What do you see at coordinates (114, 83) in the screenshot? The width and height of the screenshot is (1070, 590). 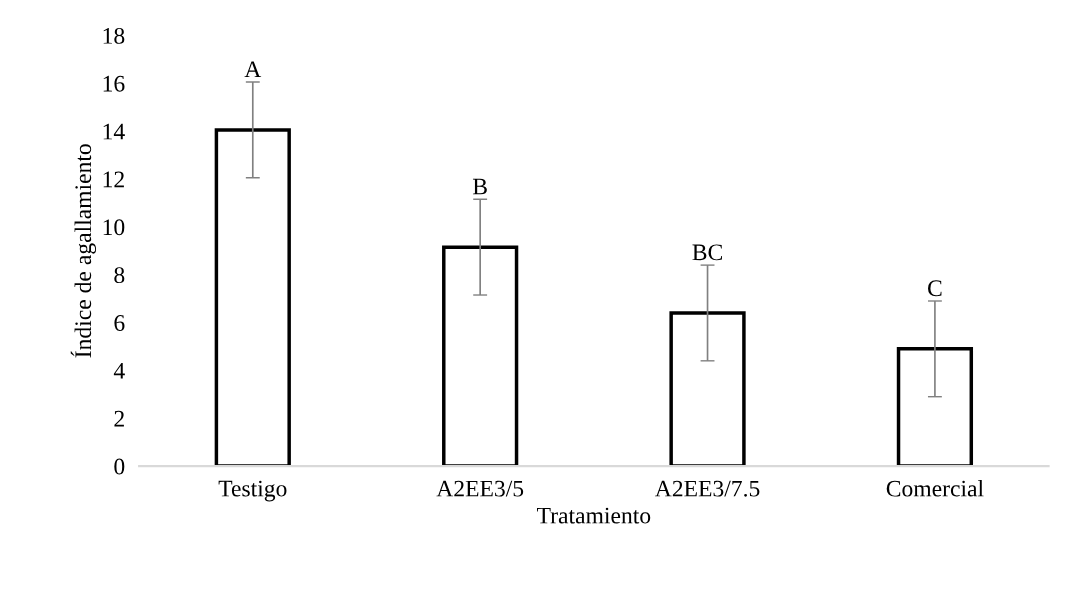 I see `y-tick-label: 16` at bounding box center [114, 83].